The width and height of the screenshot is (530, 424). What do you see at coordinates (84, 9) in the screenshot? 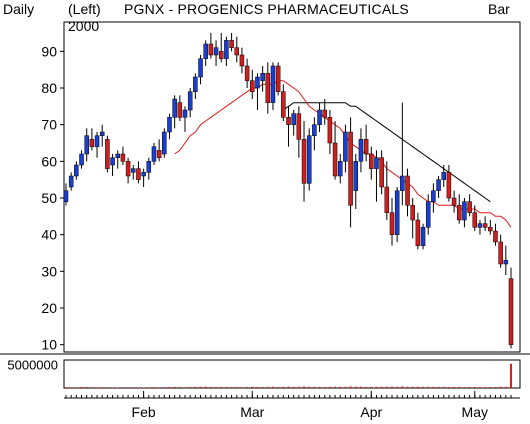
I see `scale-label: (Left)` at bounding box center [84, 9].